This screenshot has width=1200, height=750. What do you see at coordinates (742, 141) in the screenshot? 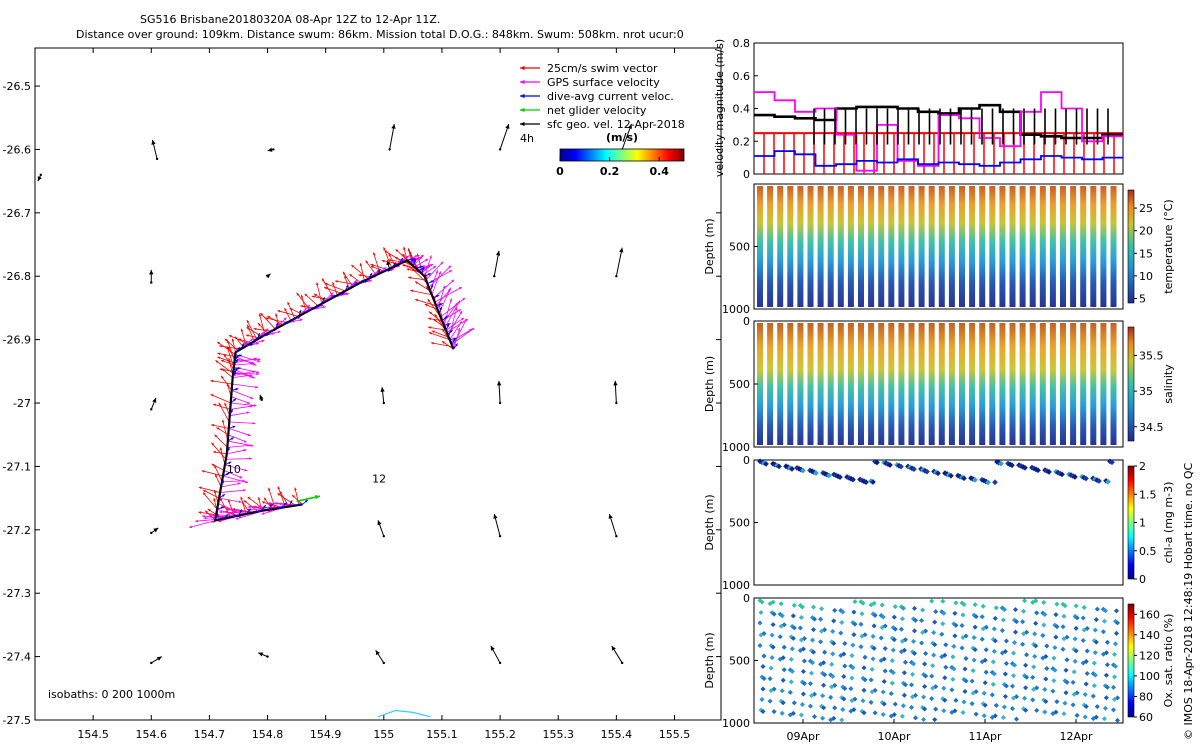
I see `velocity-y-tick-label: 0.2` at bounding box center [742, 141].